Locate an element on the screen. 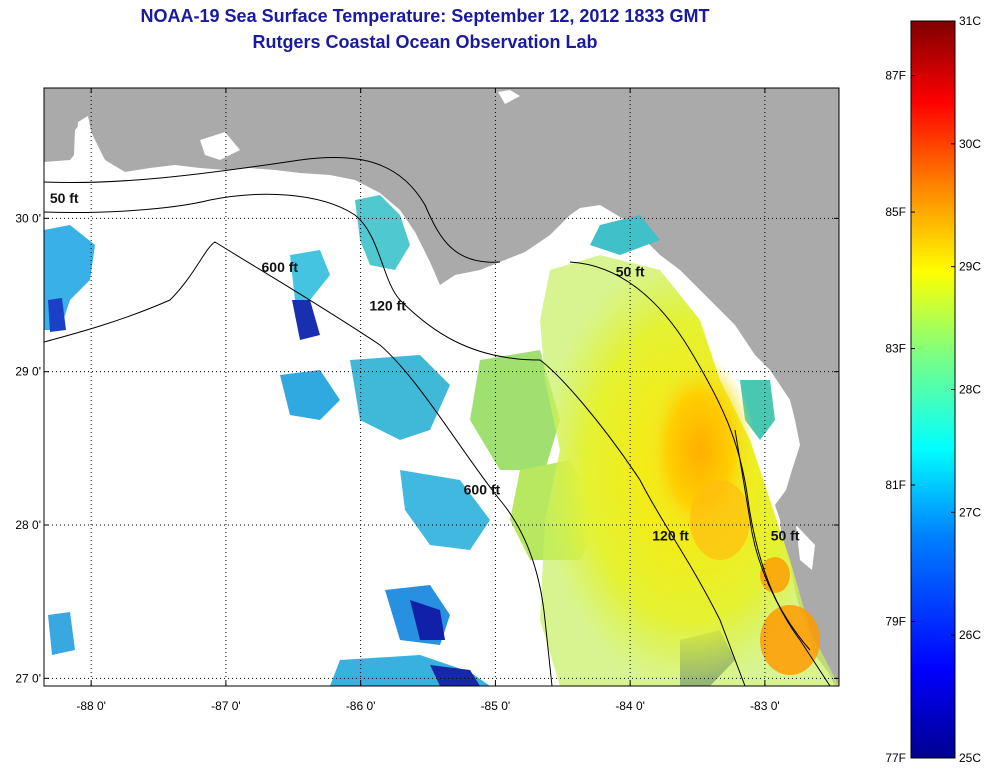  colorbar-fahrenheit-labels: 87F 85F 83F 81F 79F 77F is located at coordinates (900, 417).